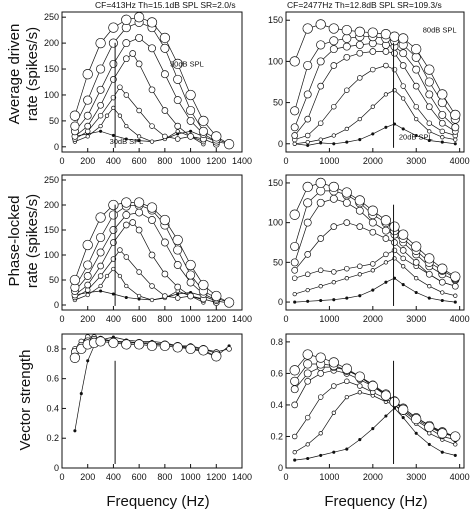 The image size is (474, 513). I want to click on x-tick-label: 600, so click(139, 319).